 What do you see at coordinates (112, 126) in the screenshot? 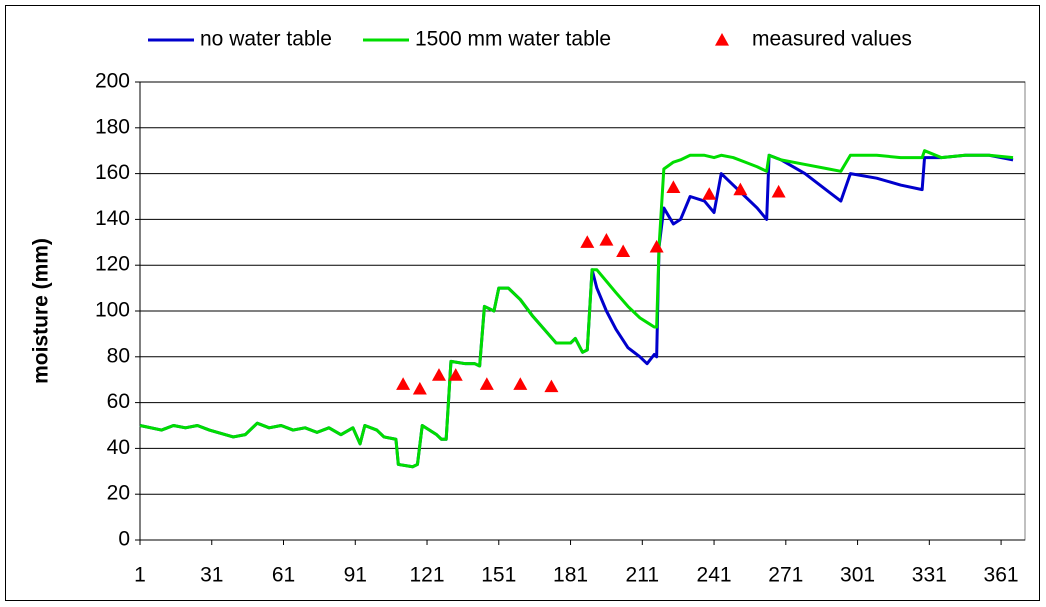
I see `y-tick-label: 180` at bounding box center [112, 126].